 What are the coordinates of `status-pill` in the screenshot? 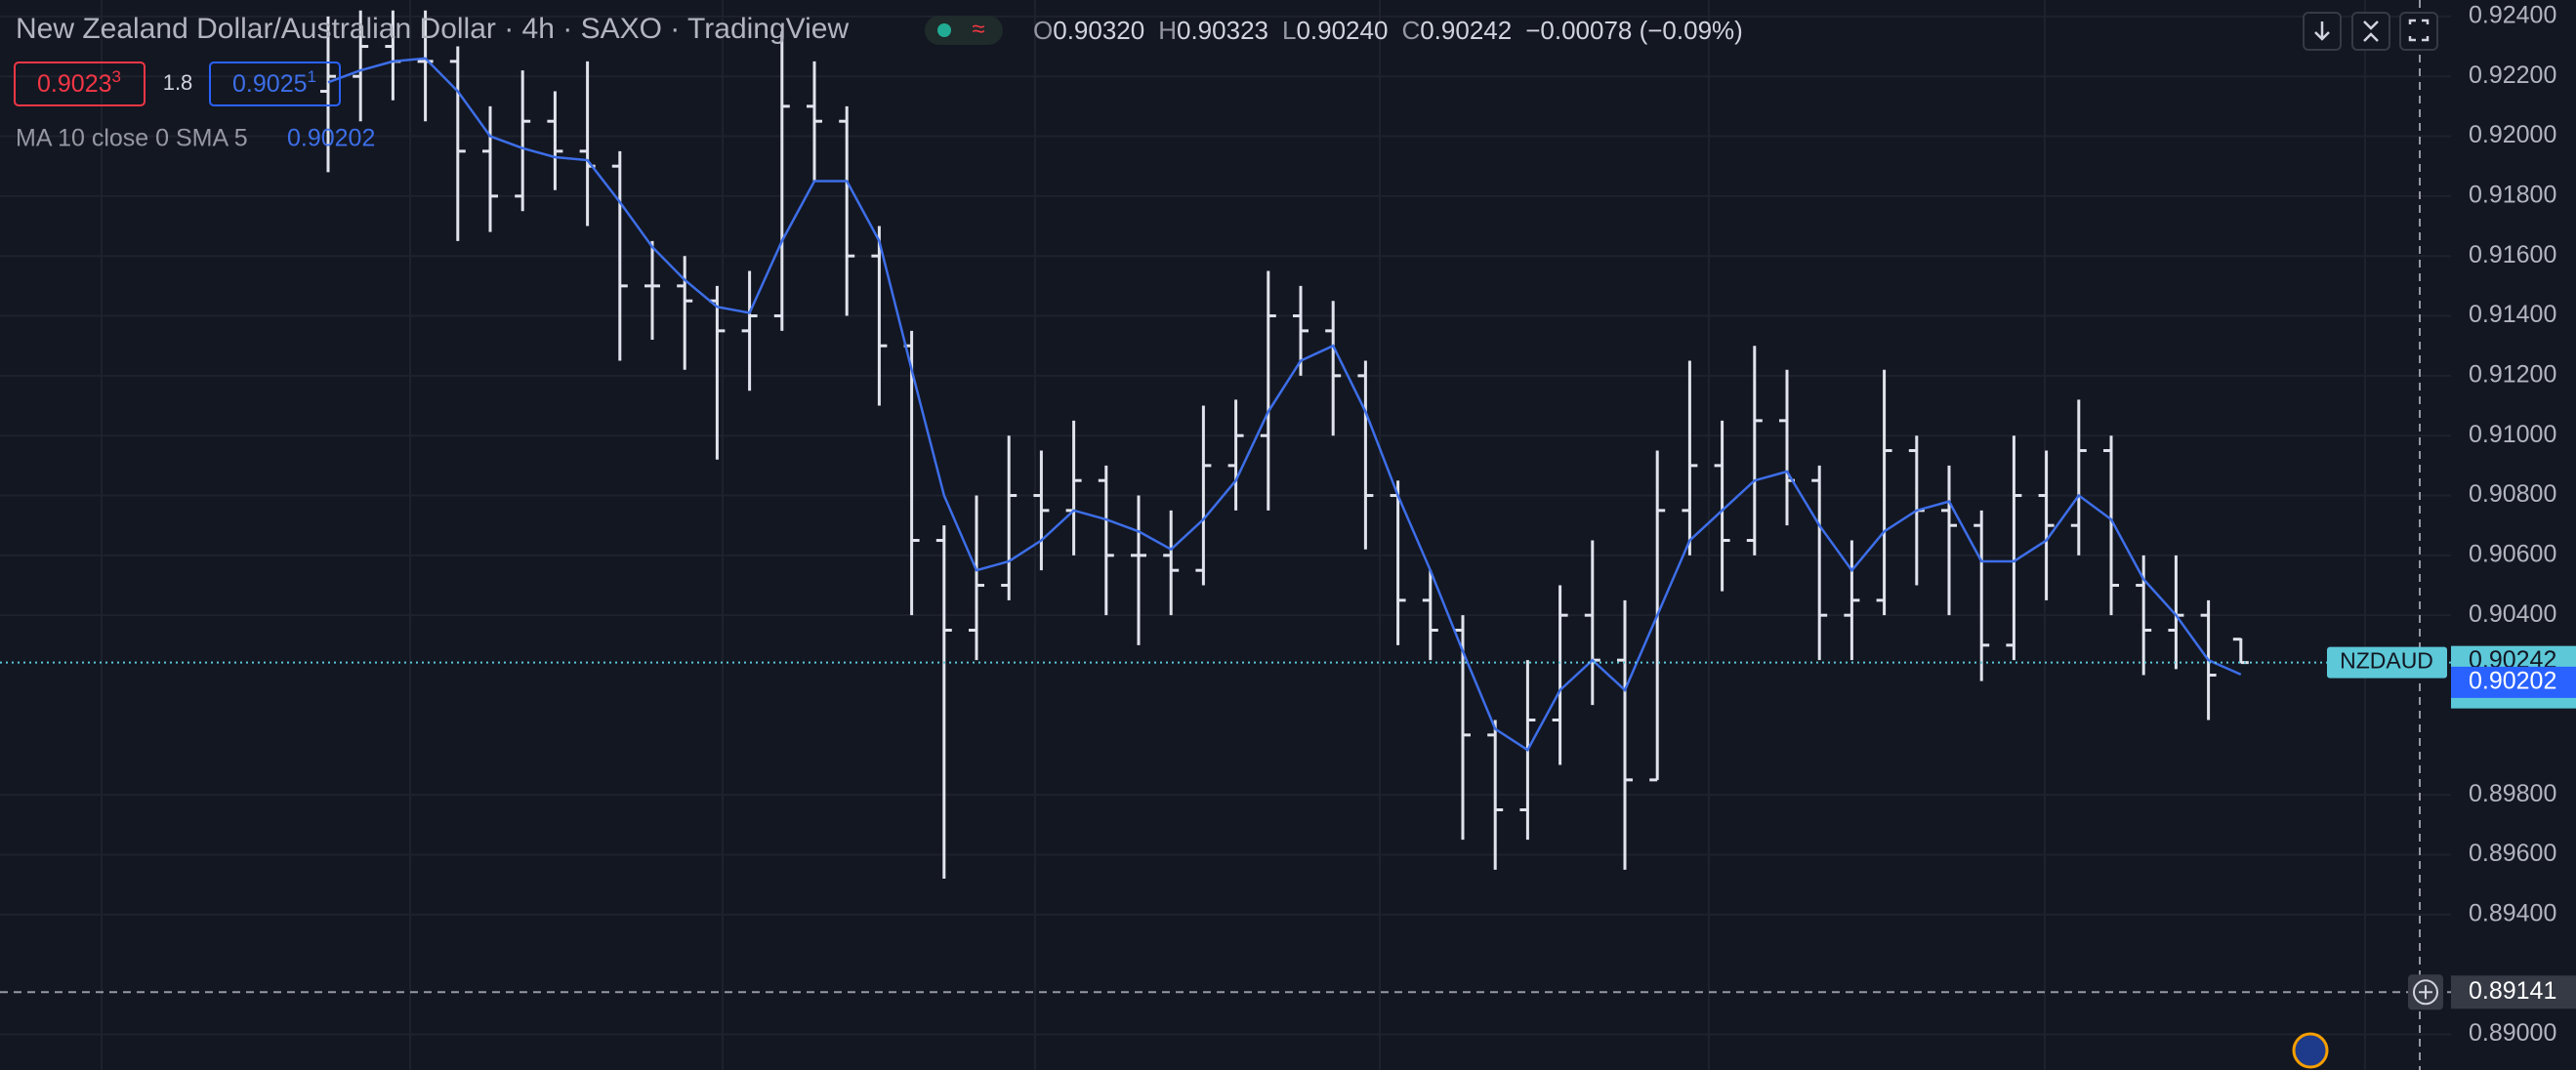 It's located at (964, 30).